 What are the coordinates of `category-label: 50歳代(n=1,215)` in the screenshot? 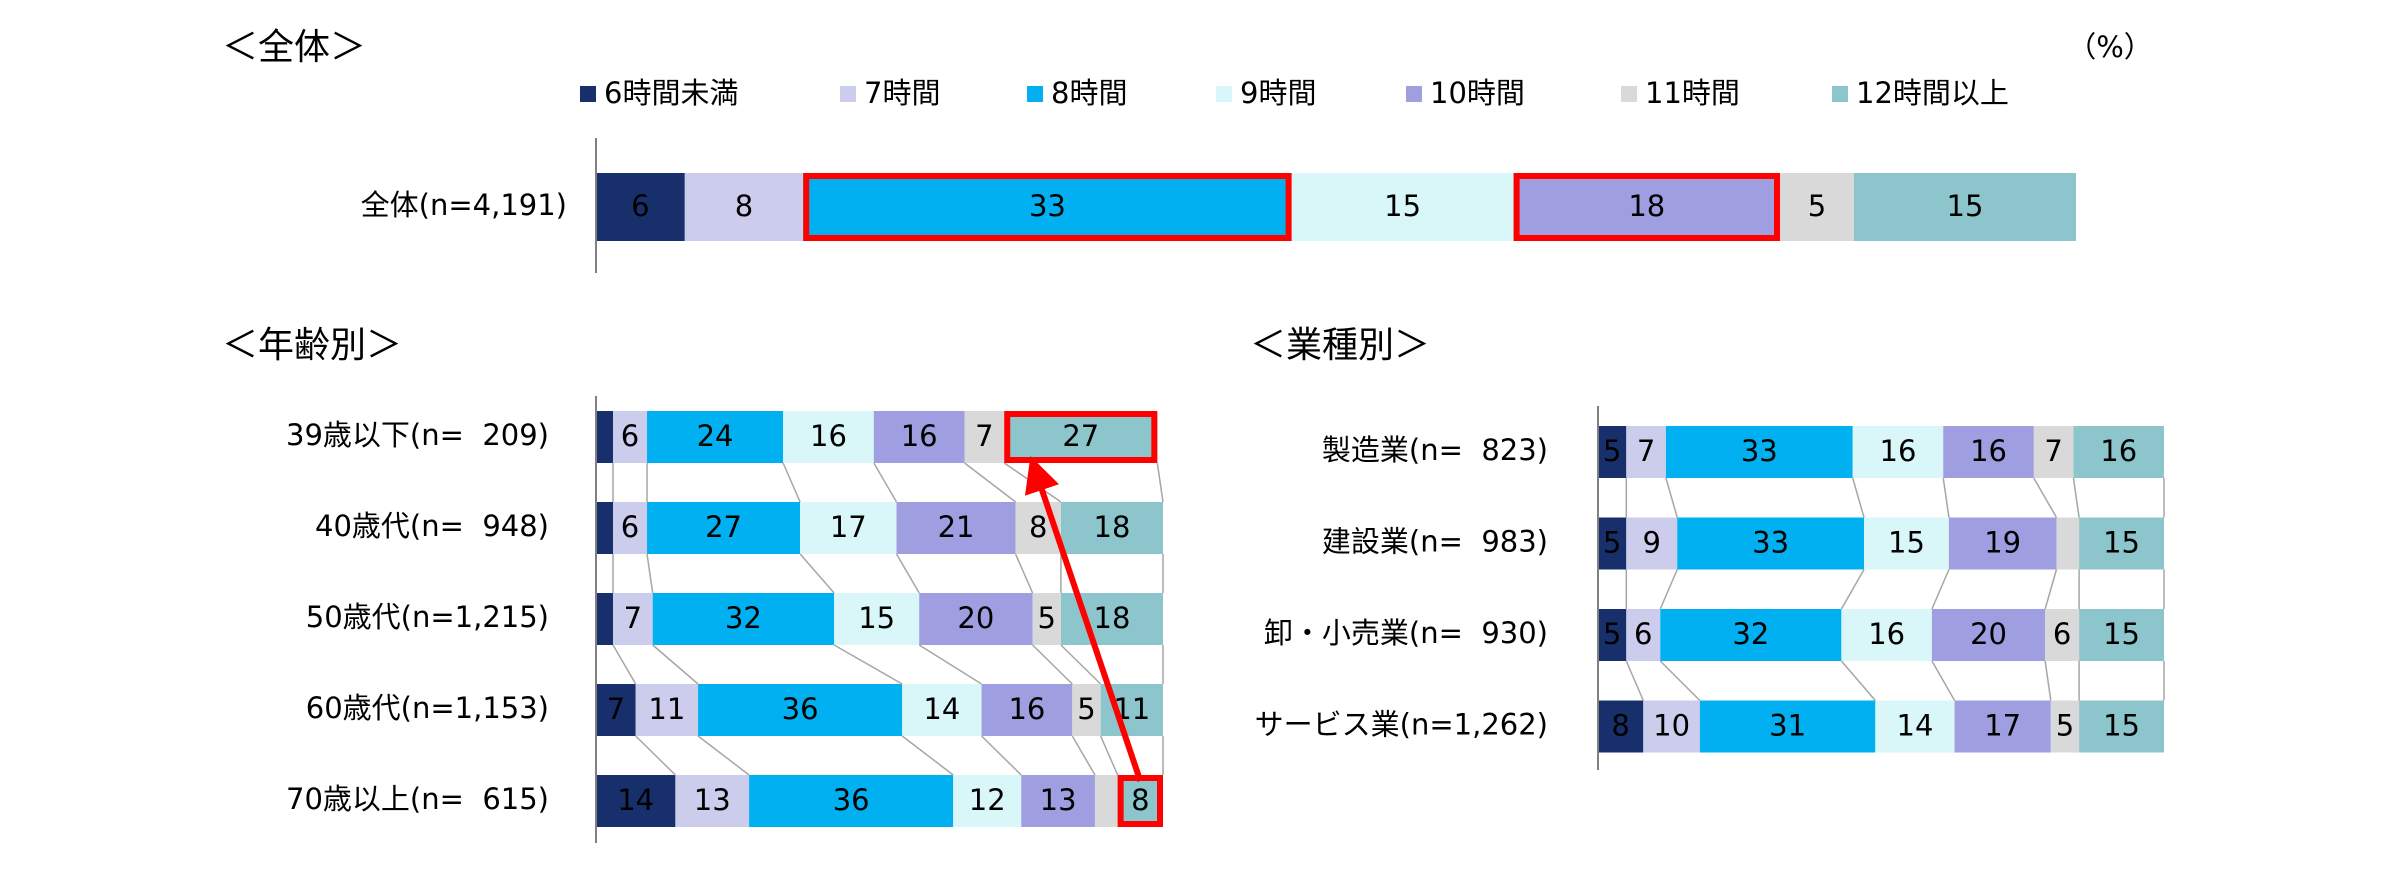 It's located at (427, 617).